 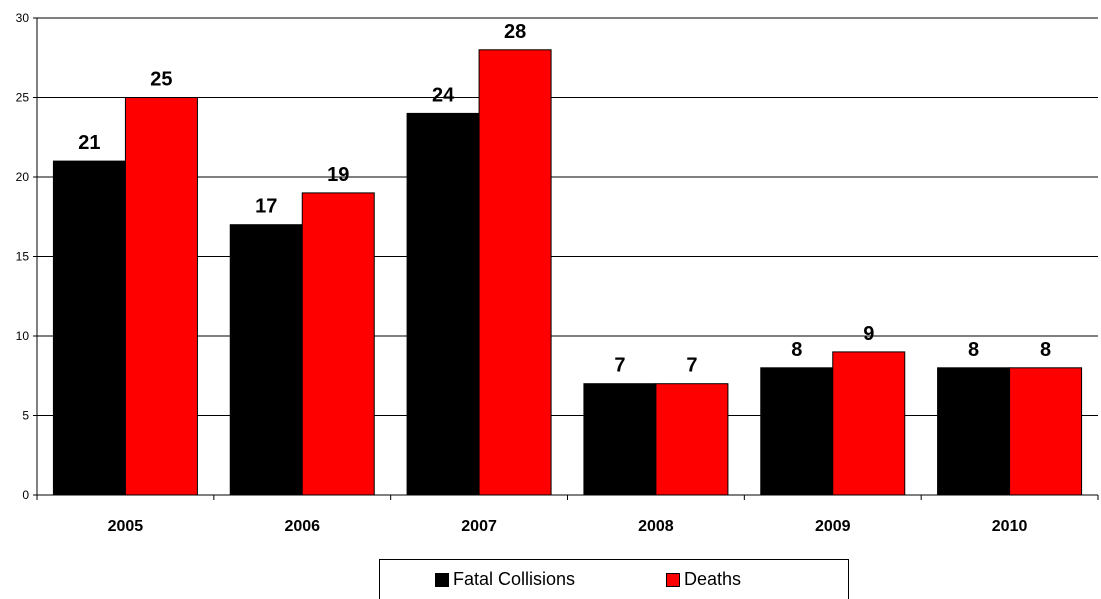 What do you see at coordinates (515, 32) in the screenshot?
I see `data-label: 28` at bounding box center [515, 32].